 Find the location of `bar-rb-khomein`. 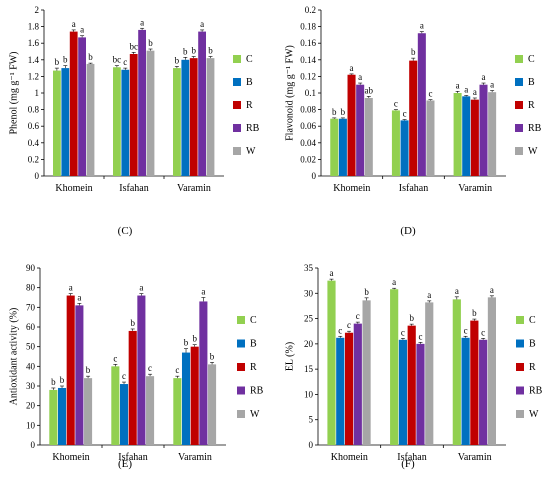

bar-rb-khomein is located at coordinates (79, 375).